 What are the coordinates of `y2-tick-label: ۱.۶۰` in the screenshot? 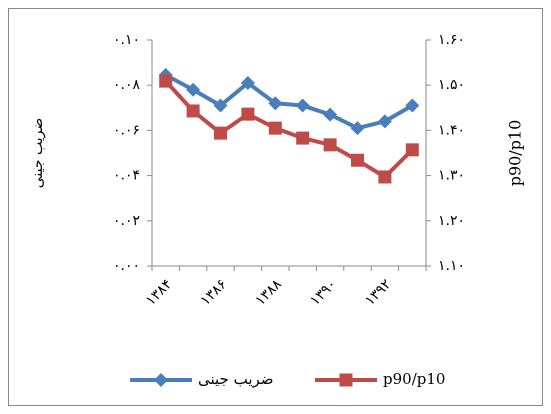 It's located at (451, 40).